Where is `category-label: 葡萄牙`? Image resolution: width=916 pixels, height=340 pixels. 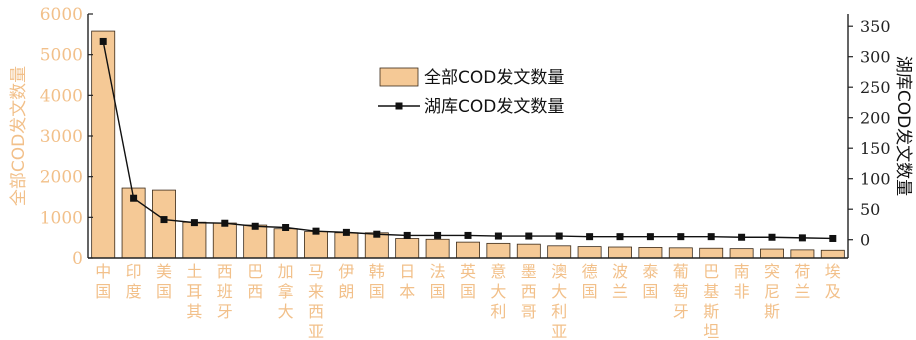
category-label: 葡萄牙 is located at coordinates (681, 291).